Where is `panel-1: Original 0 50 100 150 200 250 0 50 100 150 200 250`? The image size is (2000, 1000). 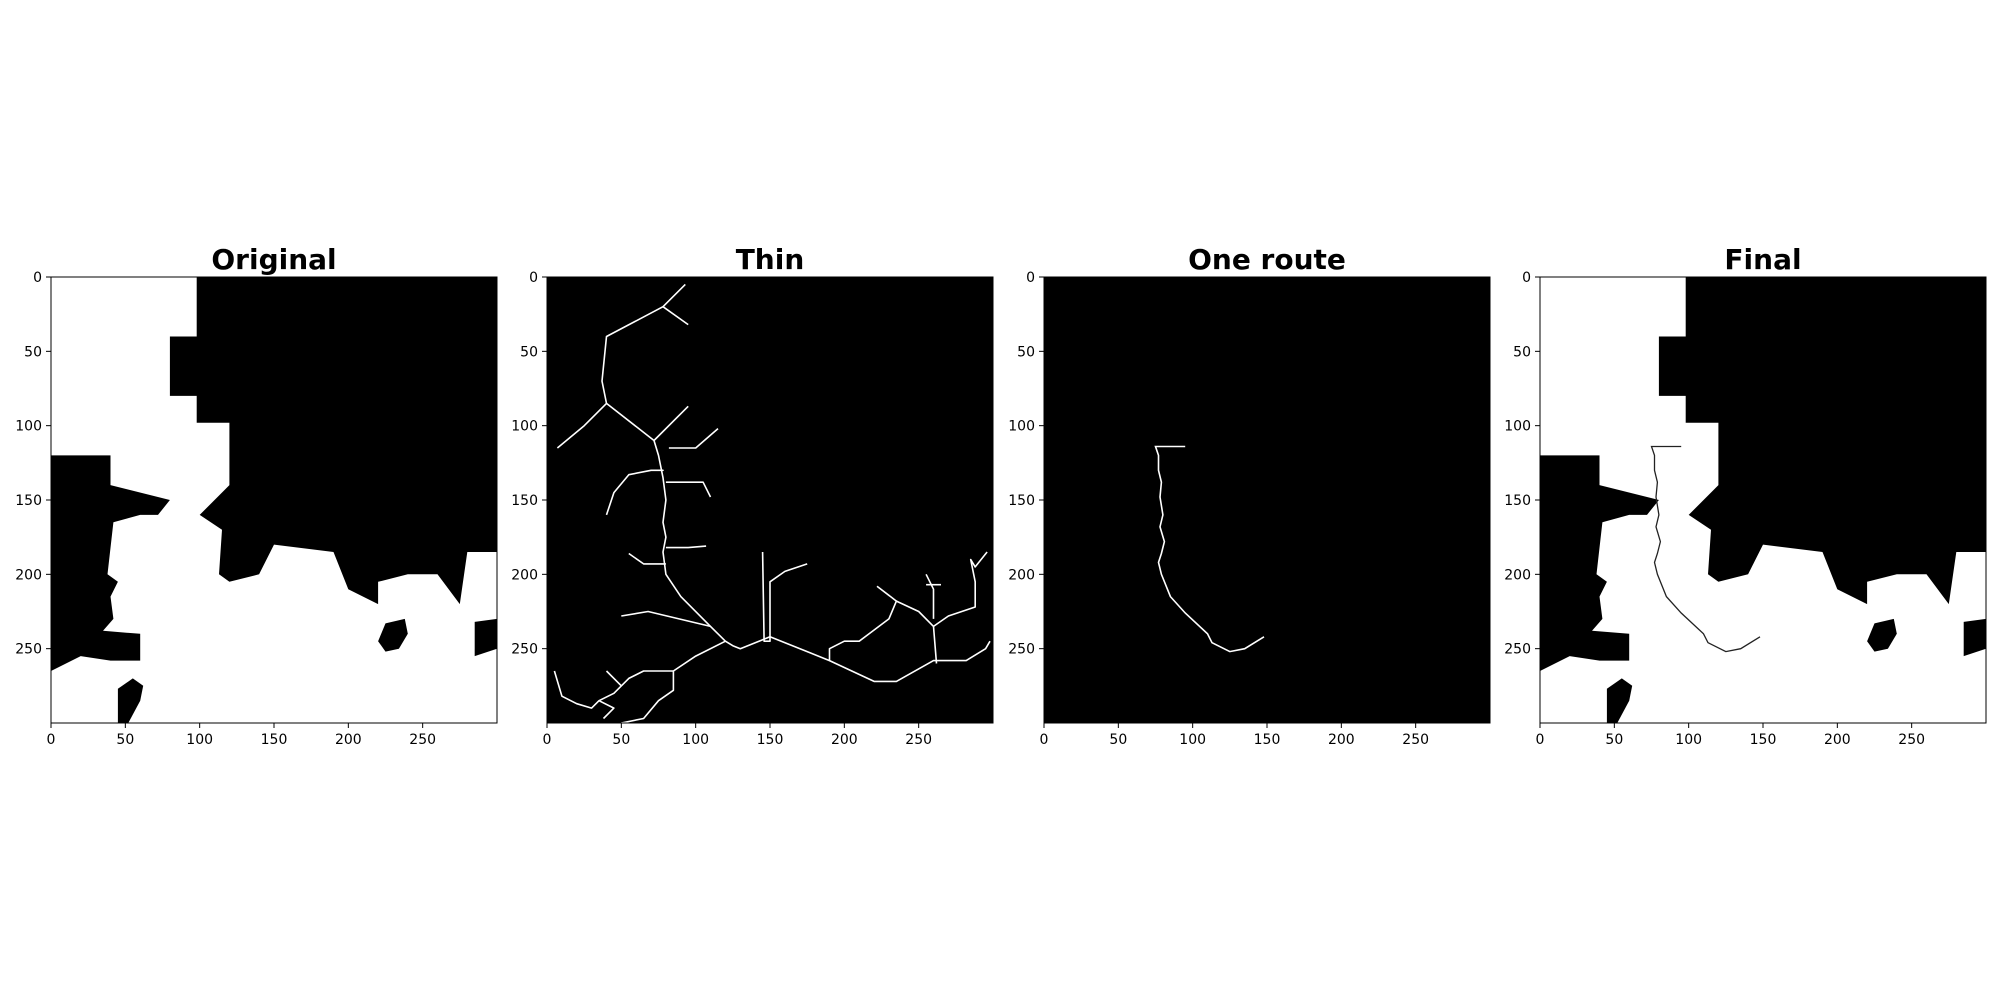 panel-1: Original 0 50 100 150 200 250 0 50 100 150 200 250 is located at coordinates (256, 495).